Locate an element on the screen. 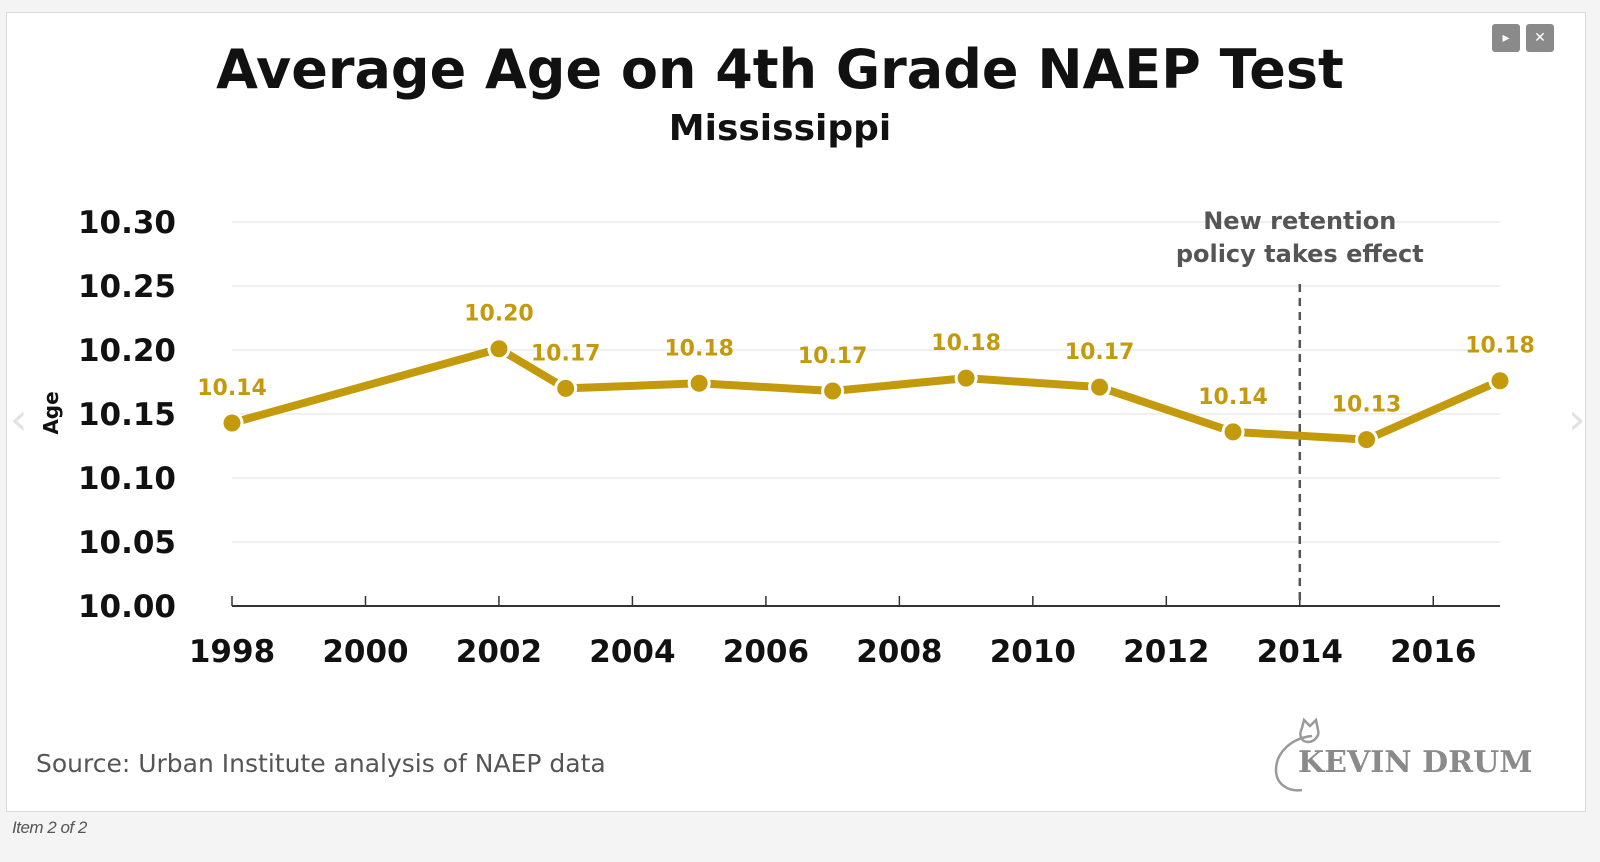 The image size is (1600, 862). x-tick-label: 2012 is located at coordinates (1166, 652).